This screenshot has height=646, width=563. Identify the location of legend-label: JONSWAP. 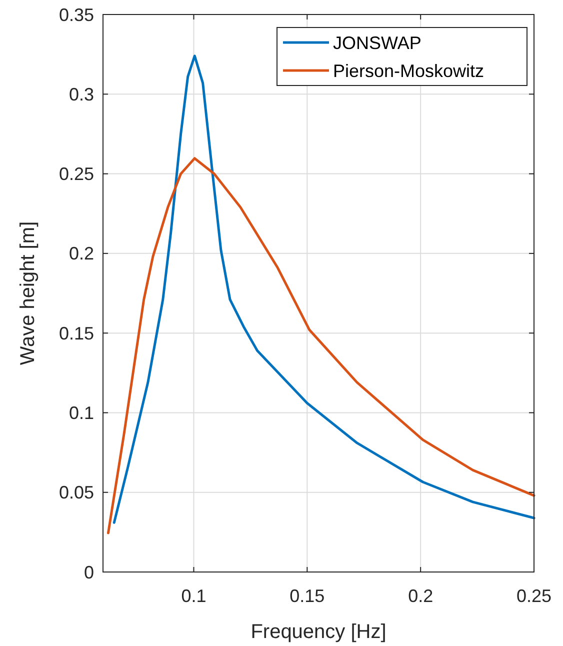
(377, 42).